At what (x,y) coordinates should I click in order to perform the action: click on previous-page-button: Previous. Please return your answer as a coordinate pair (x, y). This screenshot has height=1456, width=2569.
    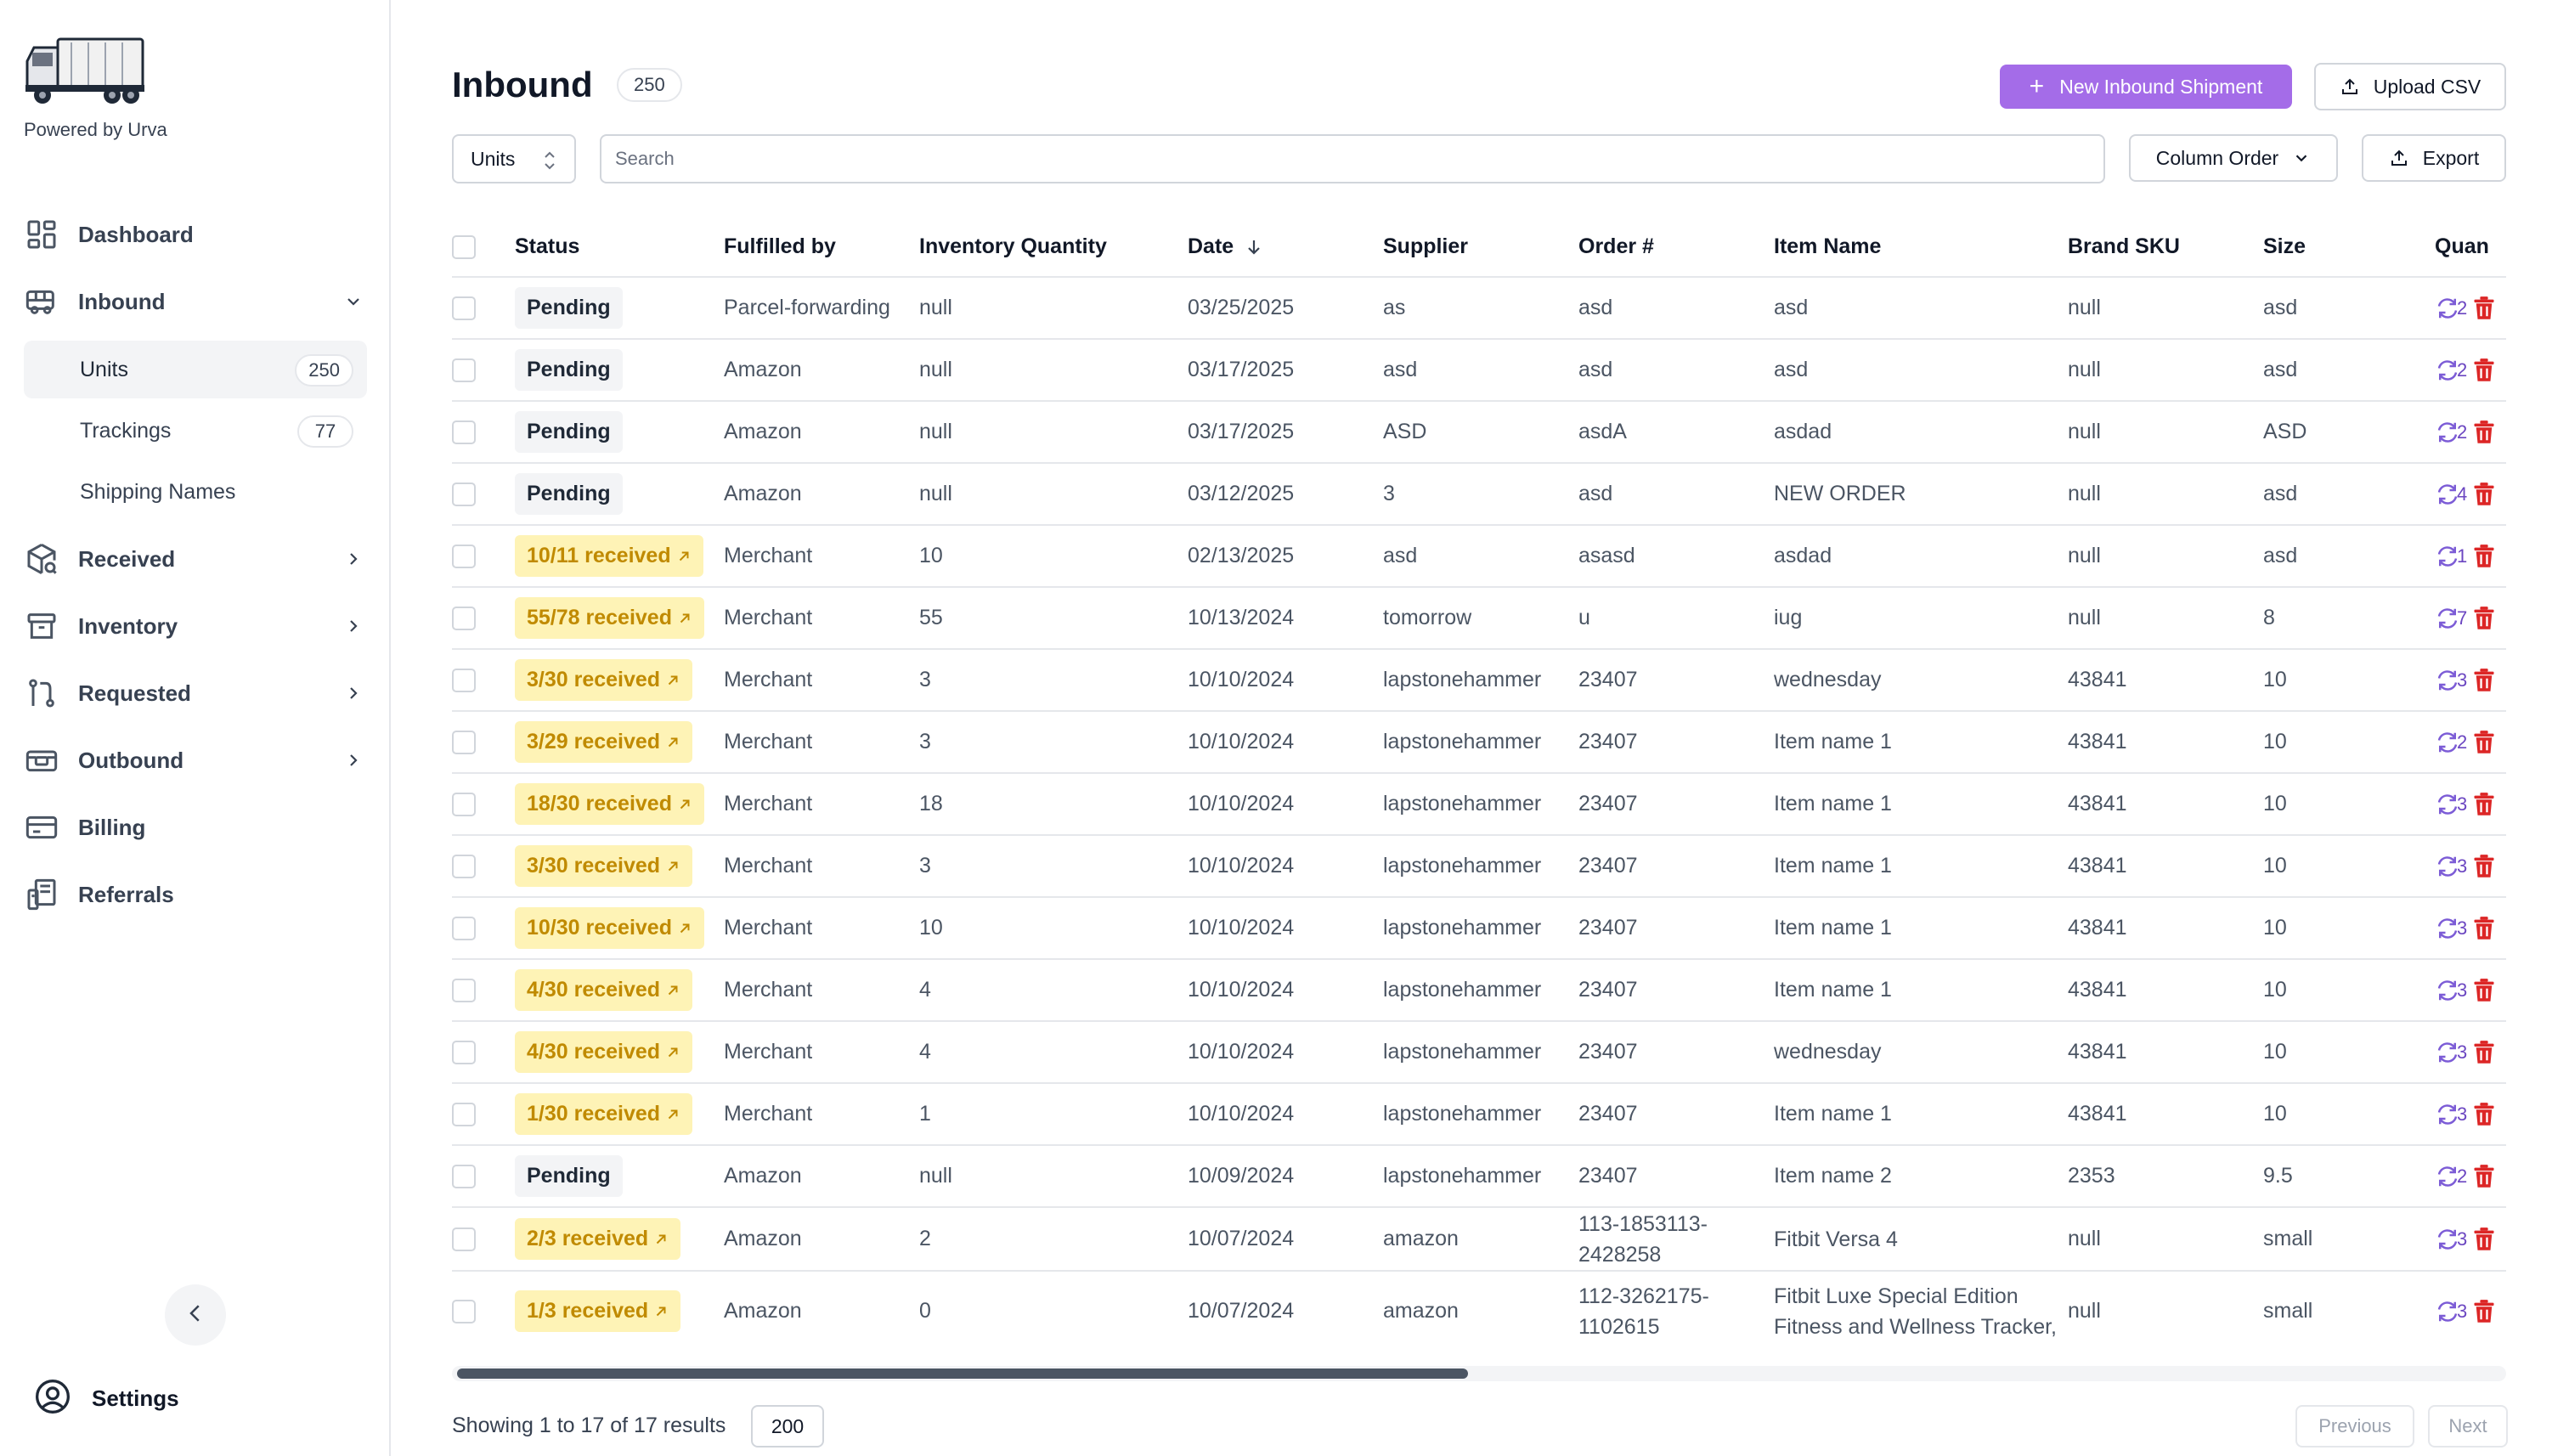
    Looking at the image, I should click on (2354, 1427).